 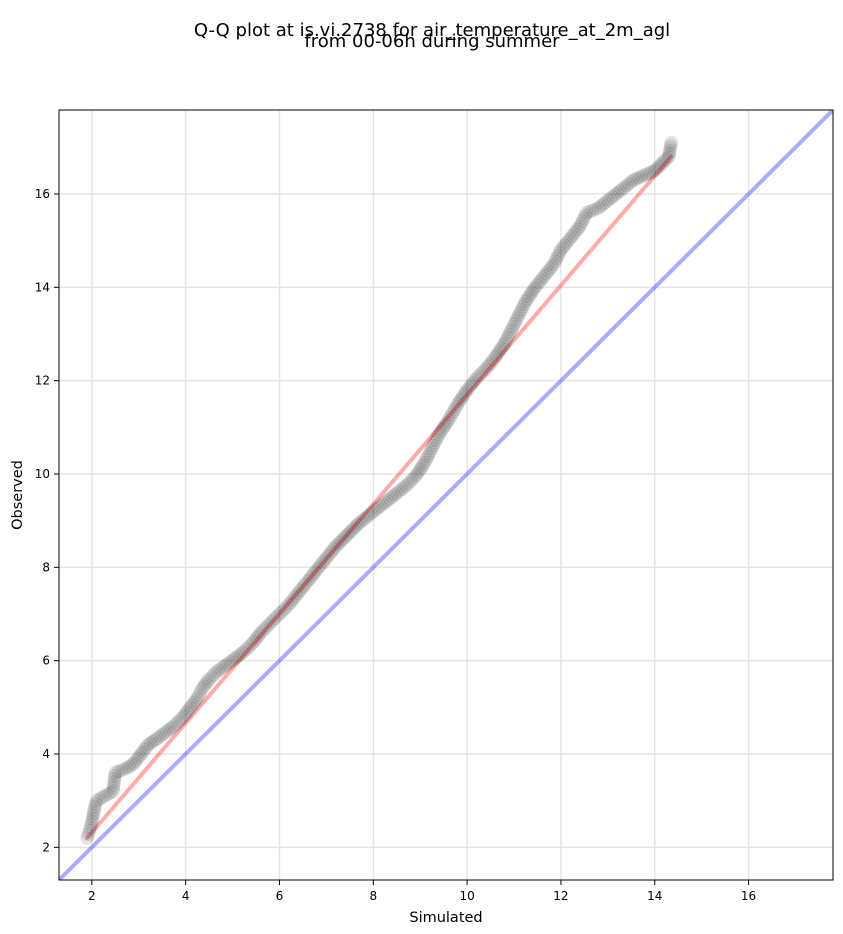 What do you see at coordinates (46, 567) in the screenshot?
I see `y-tick-label: 8` at bounding box center [46, 567].